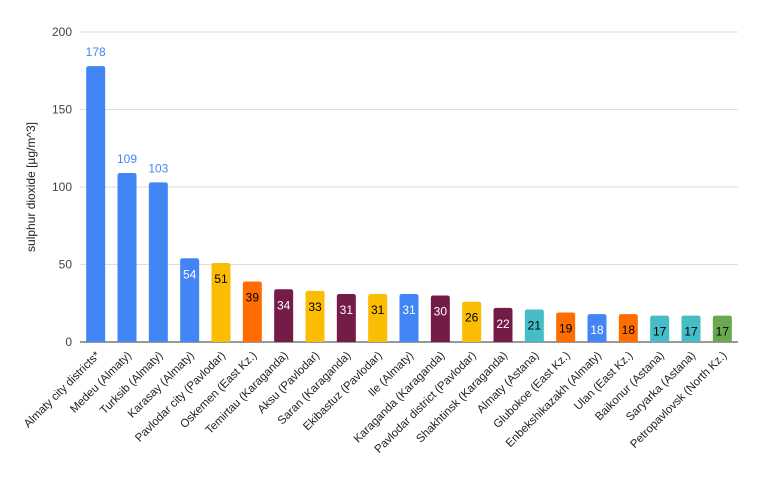 The image size is (759, 503). What do you see at coordinates (315, 307) in the screenshot?
I see `data-label: 33` at bounding box center [315, 307].